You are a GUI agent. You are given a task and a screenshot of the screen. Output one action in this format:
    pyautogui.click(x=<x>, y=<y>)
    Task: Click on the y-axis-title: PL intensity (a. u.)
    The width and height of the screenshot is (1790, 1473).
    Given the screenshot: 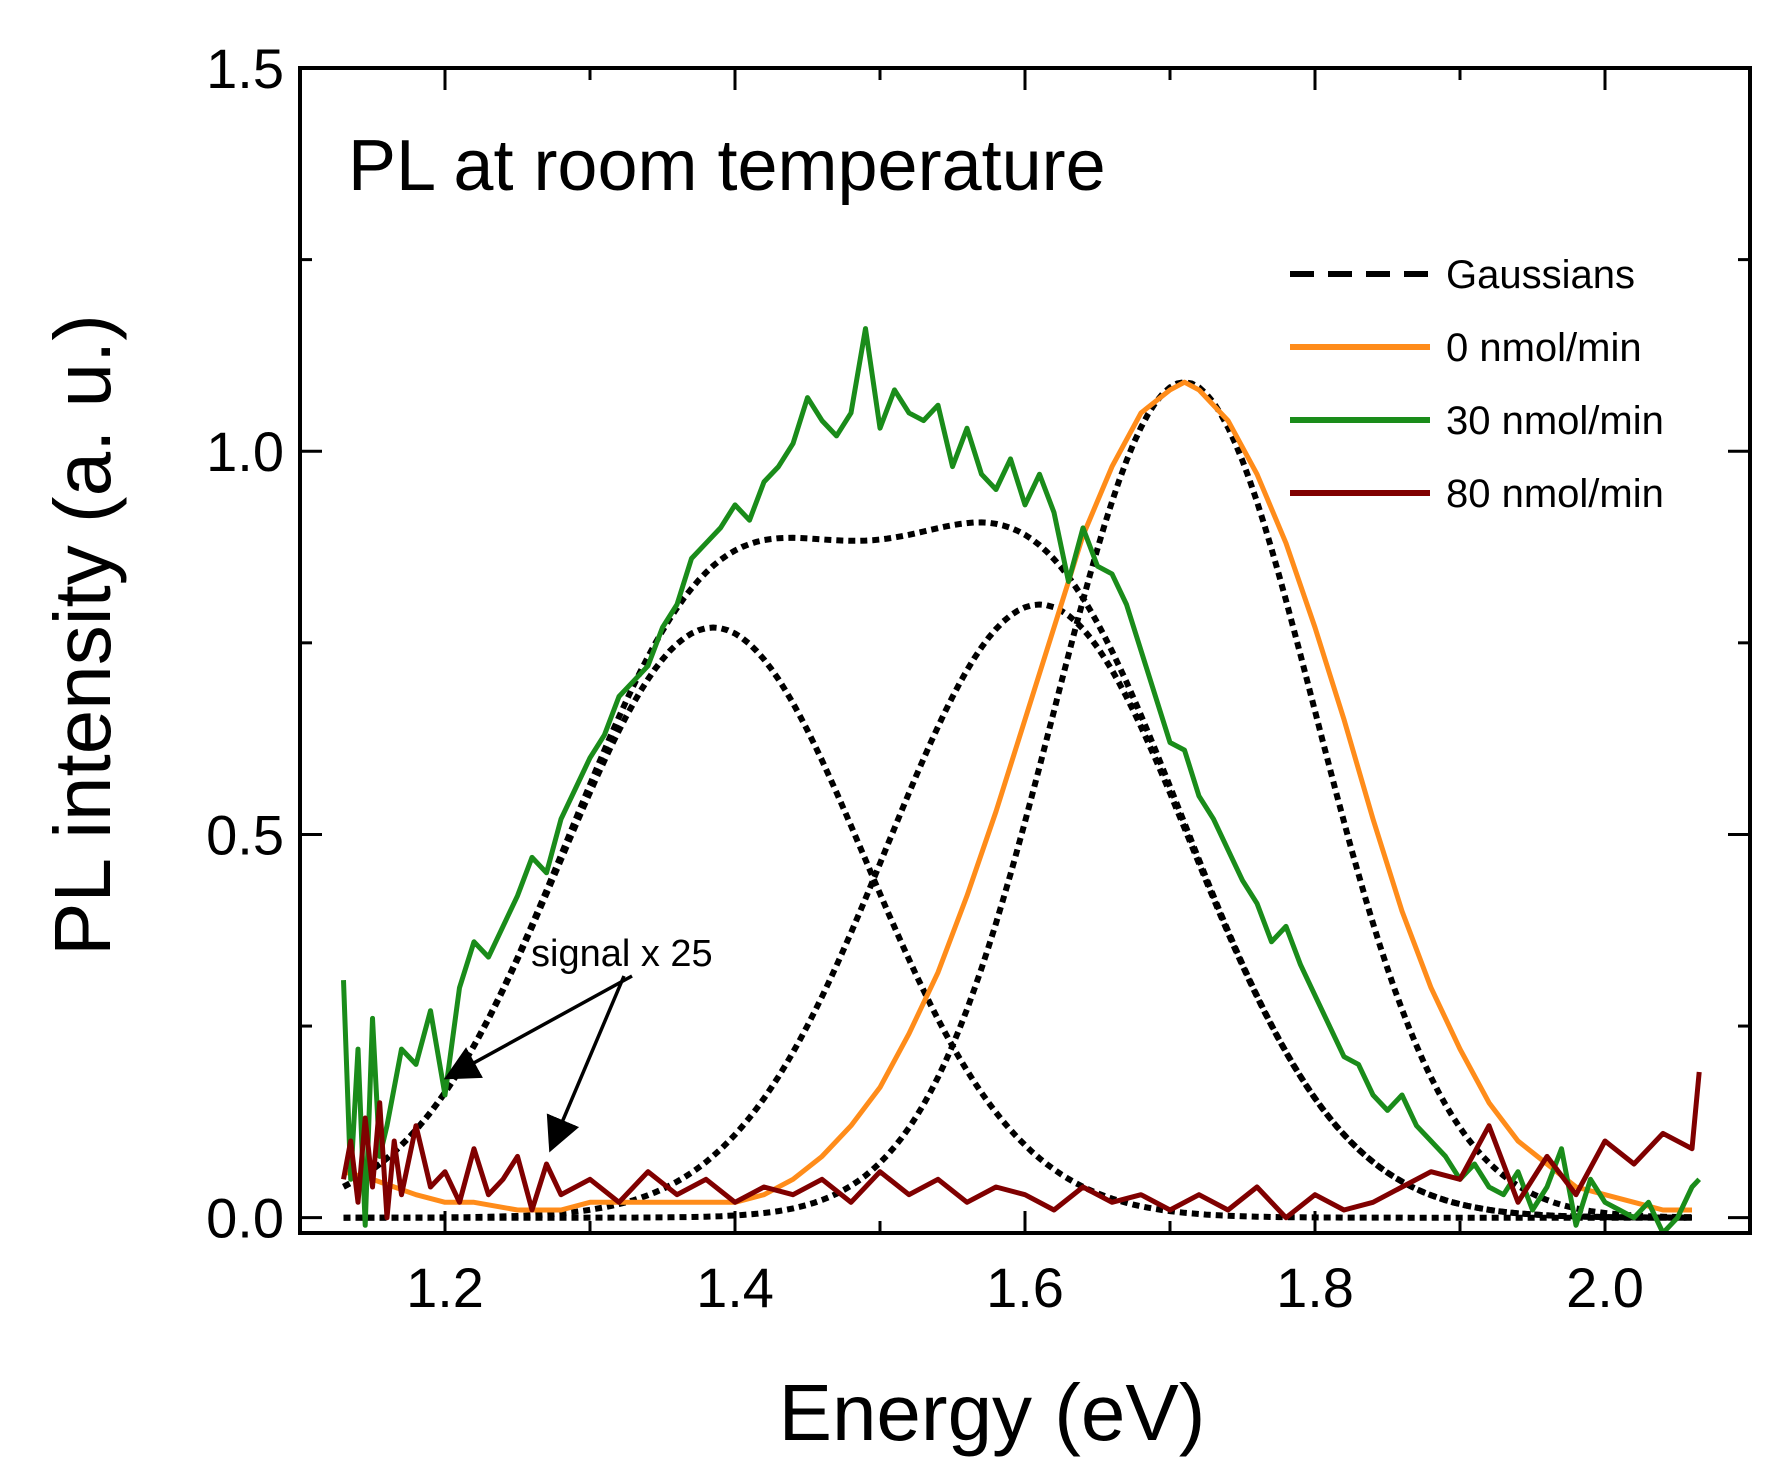 What is the action you would take?
    pyautogui.click(x=82, y=635)
    